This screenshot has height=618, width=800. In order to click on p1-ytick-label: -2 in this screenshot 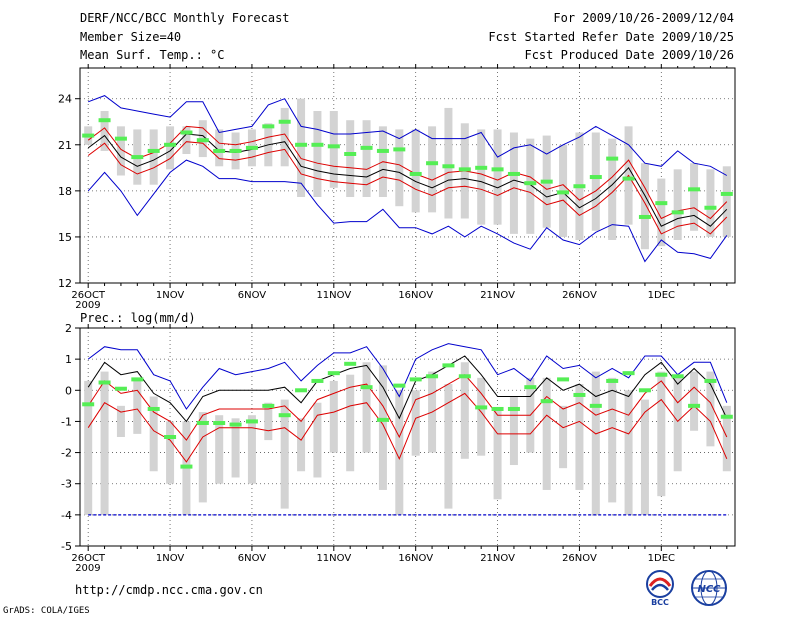, I will do `click(66, 453)`.